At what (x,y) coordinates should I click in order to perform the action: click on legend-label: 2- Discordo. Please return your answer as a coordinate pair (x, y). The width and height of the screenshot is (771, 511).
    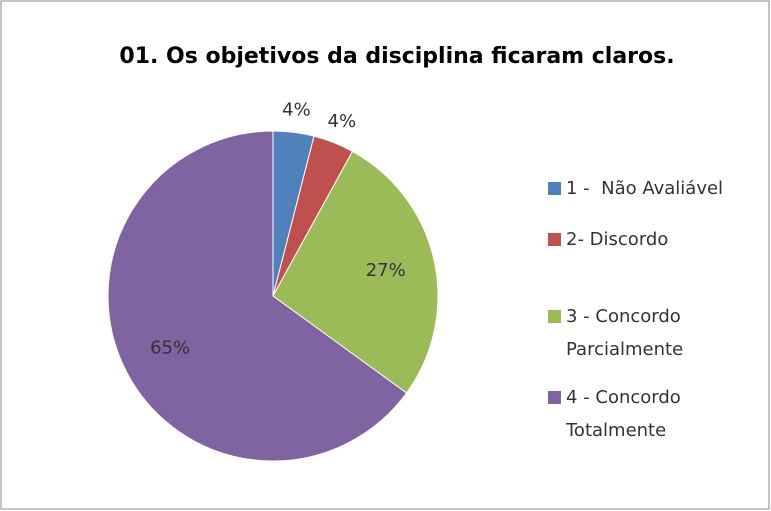
    Looking at the image, I should click on (617, 239).